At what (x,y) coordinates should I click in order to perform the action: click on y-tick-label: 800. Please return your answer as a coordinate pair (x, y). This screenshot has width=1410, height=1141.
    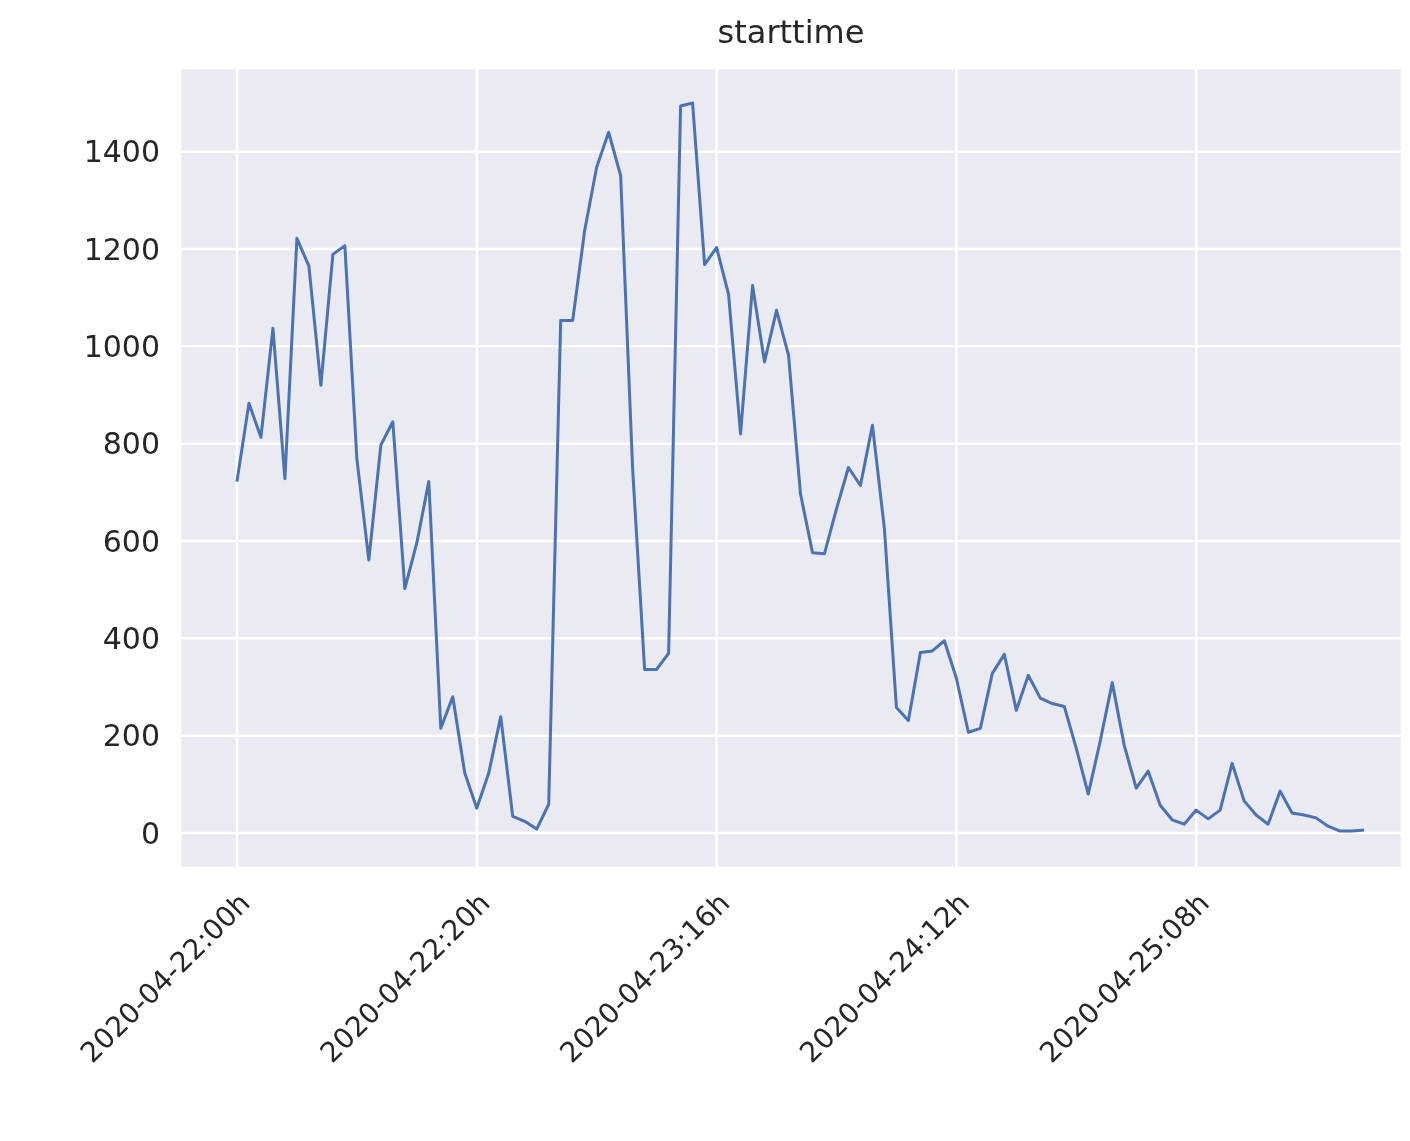
    Looking at the image, I should click on (131, 444).